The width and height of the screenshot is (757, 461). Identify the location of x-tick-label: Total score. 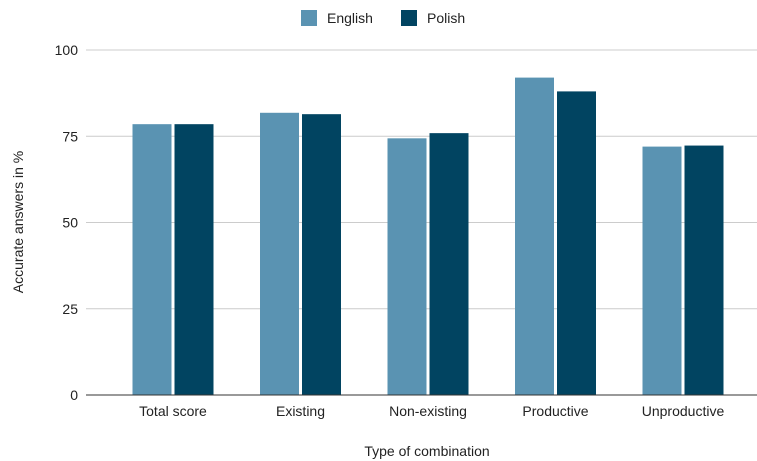
(173, 411).